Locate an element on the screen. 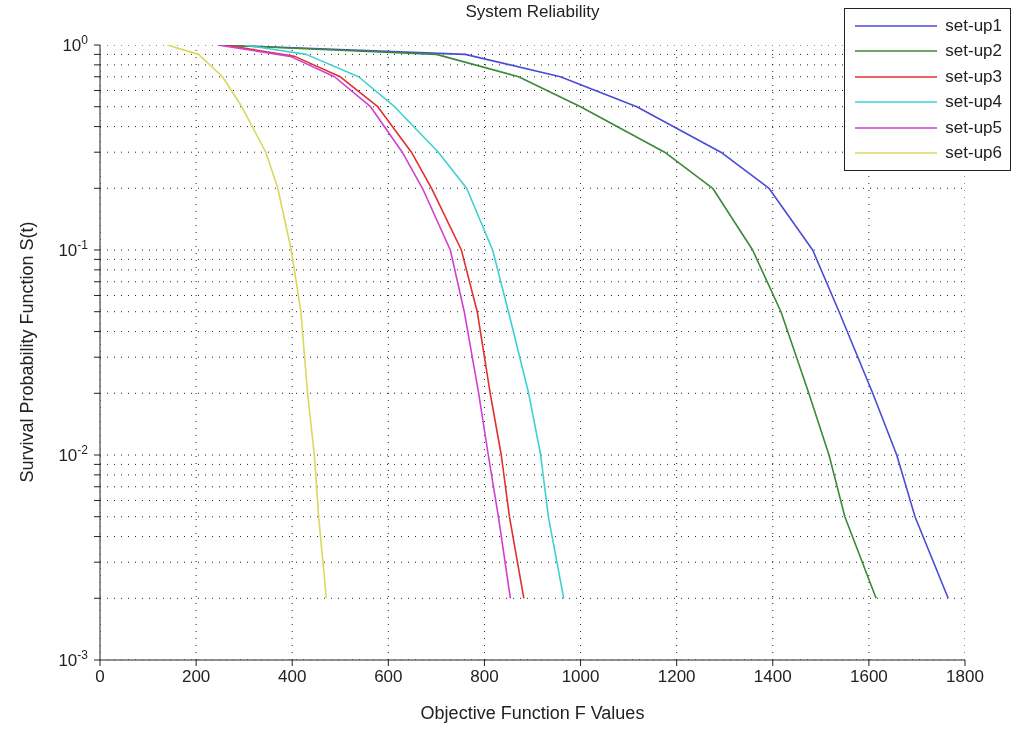  y-axis-title: Survival Probability Function S(t) is located at coordinates (27, 352).